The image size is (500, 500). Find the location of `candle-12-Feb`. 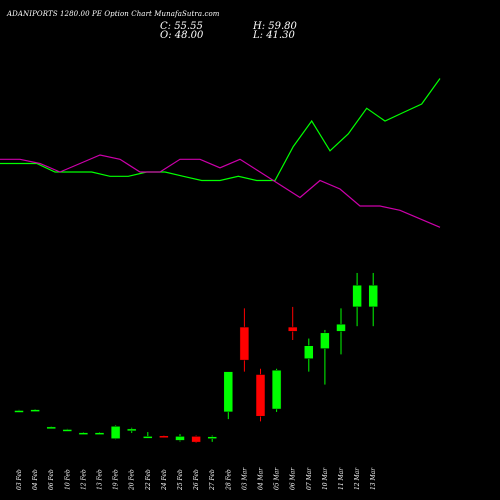

candle-12-Feb is located at coordinates (83, 433).